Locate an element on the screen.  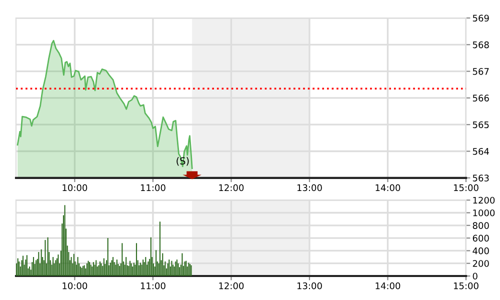
y-tick-label: 800 is located at coordinates (480, 225).